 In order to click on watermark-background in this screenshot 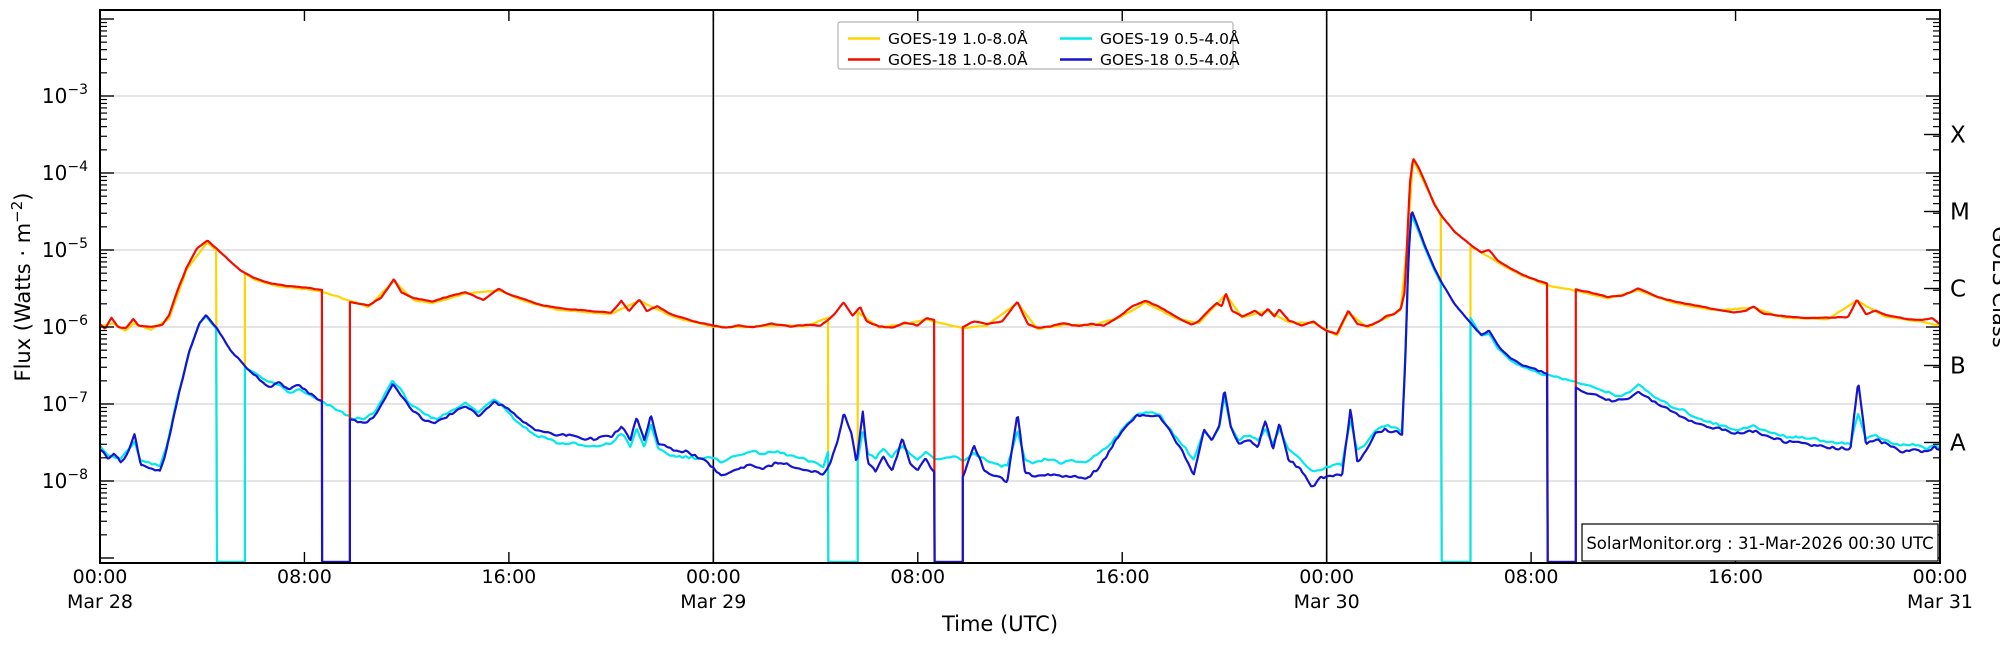, I will do `click(1760, 542)`.